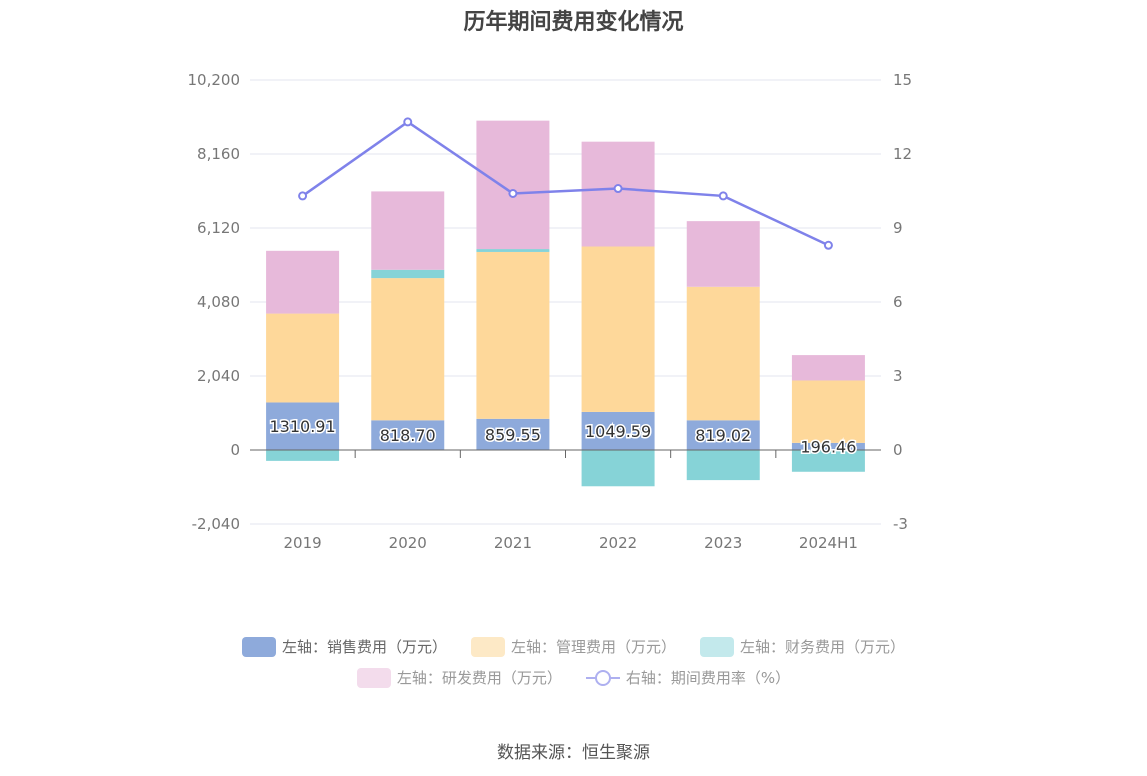  What do you see at coordinates (364, 647) in the screenshot?
I see `legend-label-sales: 左轴：销售费用（万元）` at bounding box center [364, 647].